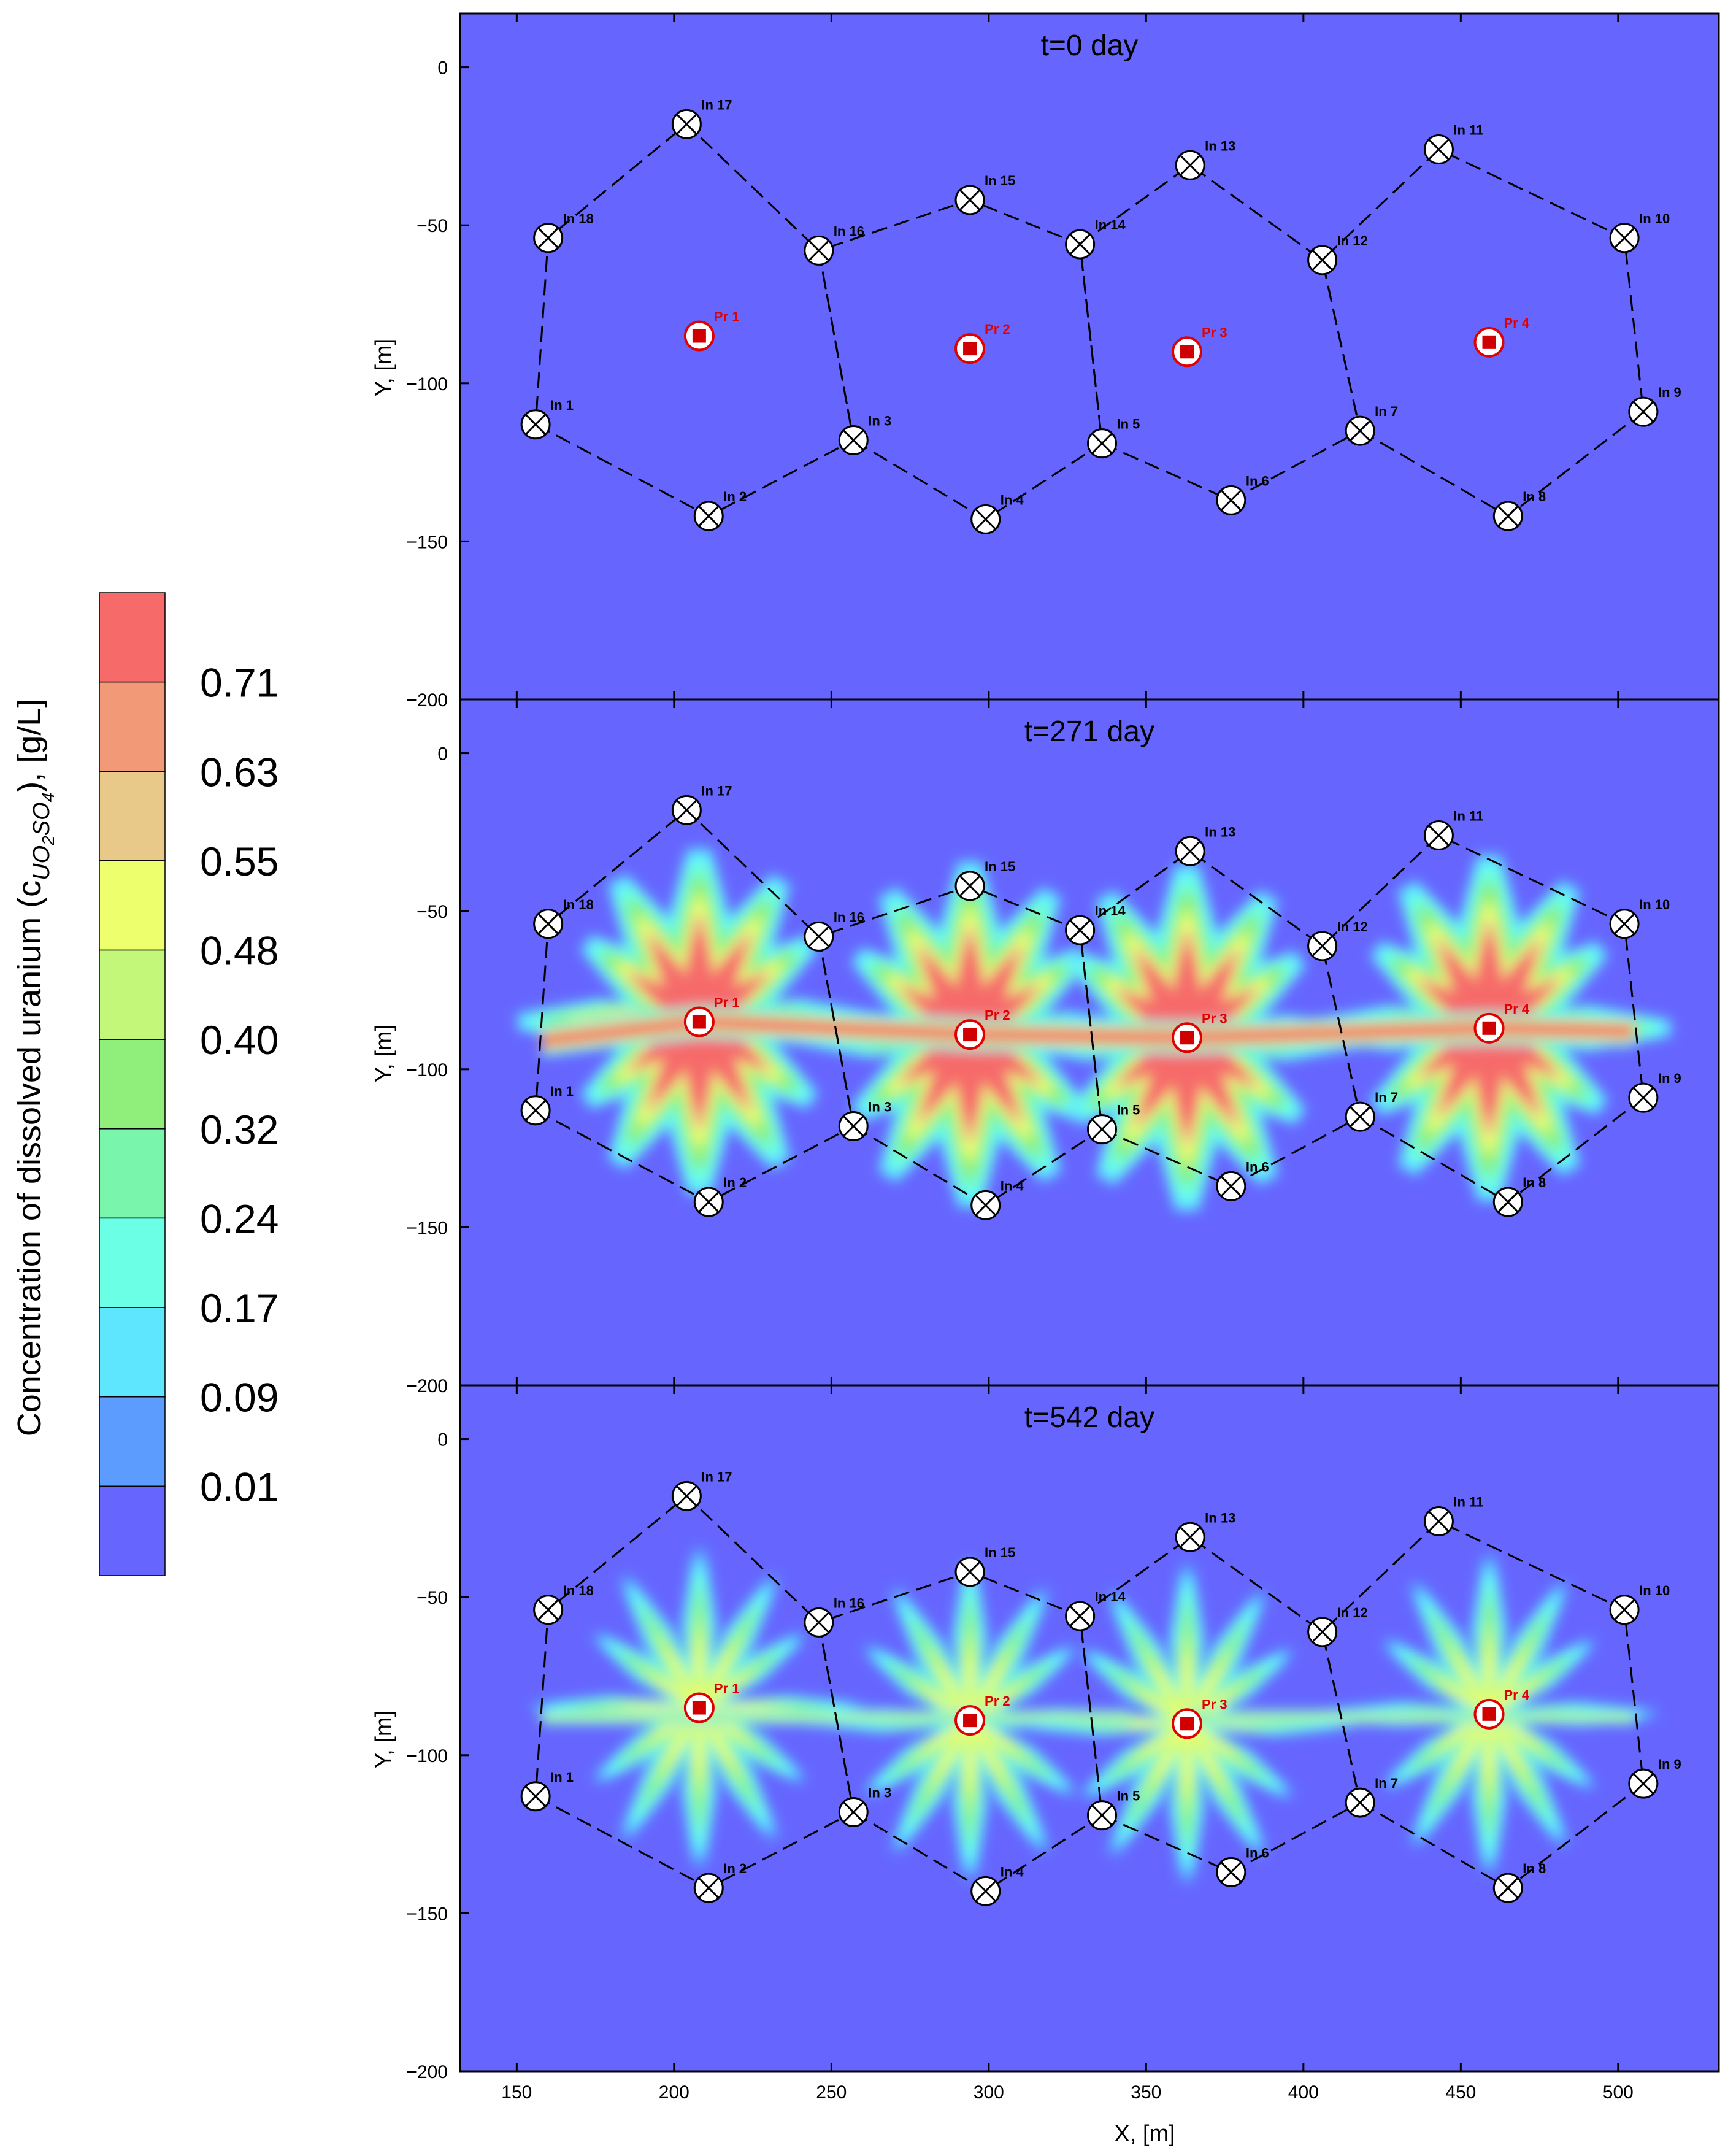  What do you see at coordinates (1095, 924) in the screenshot?
I see `injection-well-icon: In 14` at bounding box center [1095, 924].